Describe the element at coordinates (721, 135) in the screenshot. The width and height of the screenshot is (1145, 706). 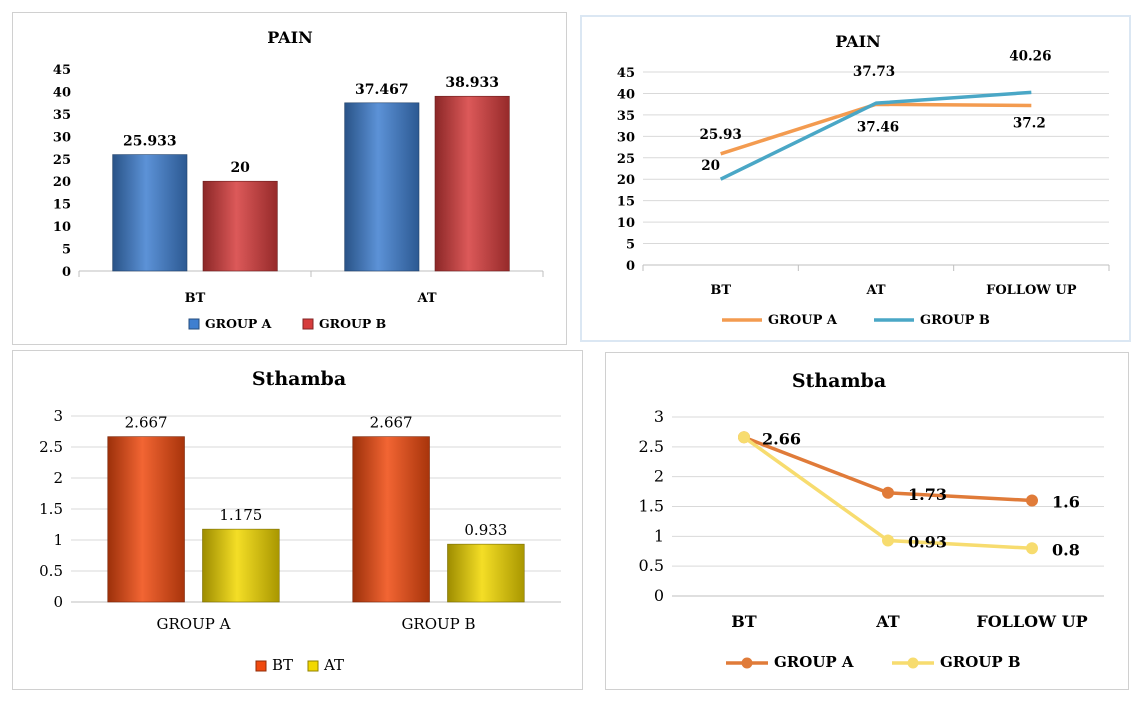
I see `data-label: 25.93` at that location.